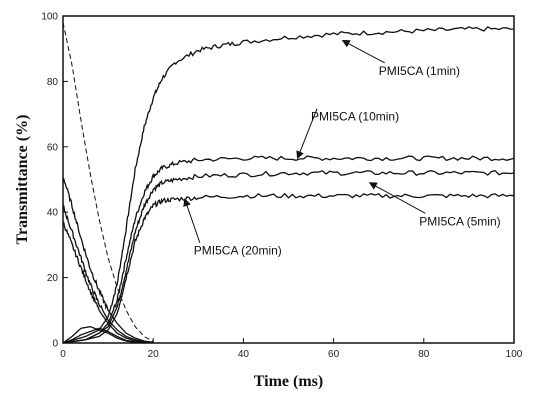 This screenshot has height=393, width=537. I want to click on x-tick-label: 80, so click(424, 354).